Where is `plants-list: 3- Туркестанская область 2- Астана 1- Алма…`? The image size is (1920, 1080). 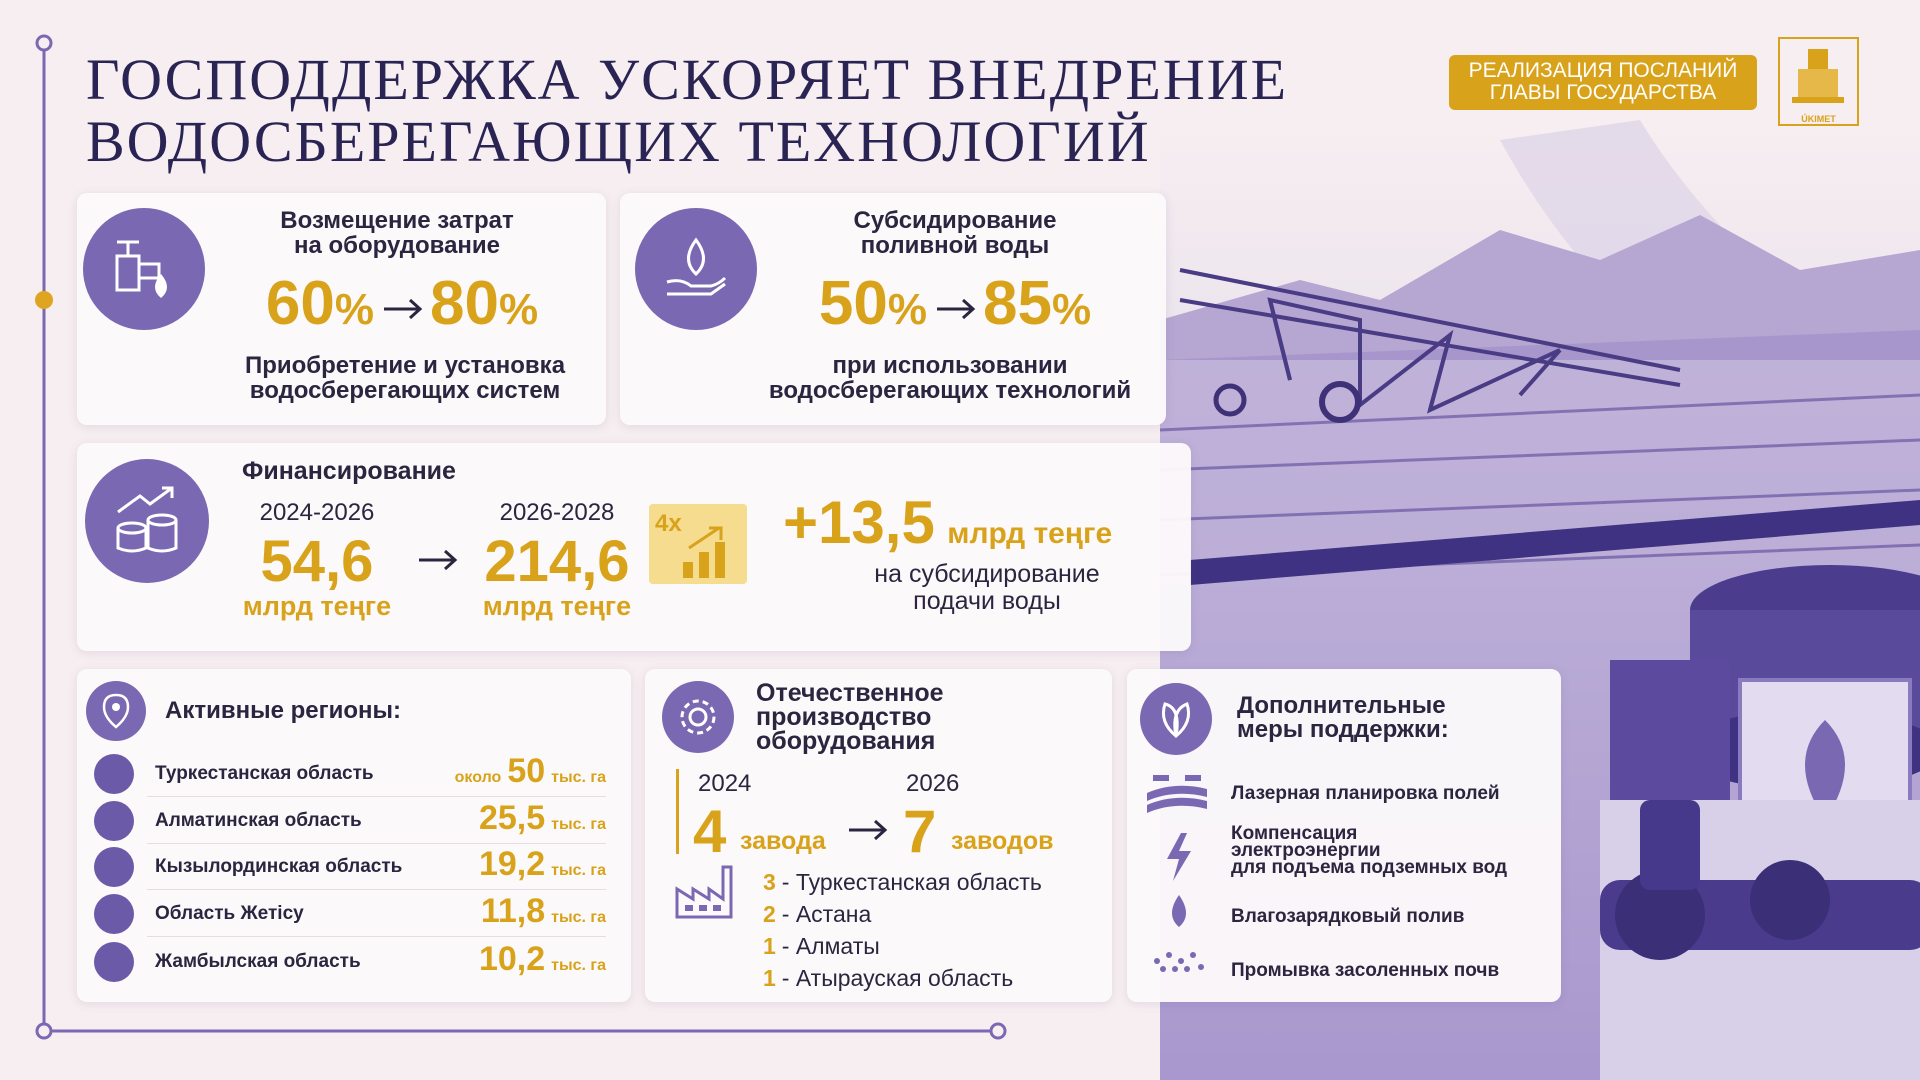
plants-list: 3- Туркестанская область 2- Астана 1- Алма… is located at coordinates (878, 835).